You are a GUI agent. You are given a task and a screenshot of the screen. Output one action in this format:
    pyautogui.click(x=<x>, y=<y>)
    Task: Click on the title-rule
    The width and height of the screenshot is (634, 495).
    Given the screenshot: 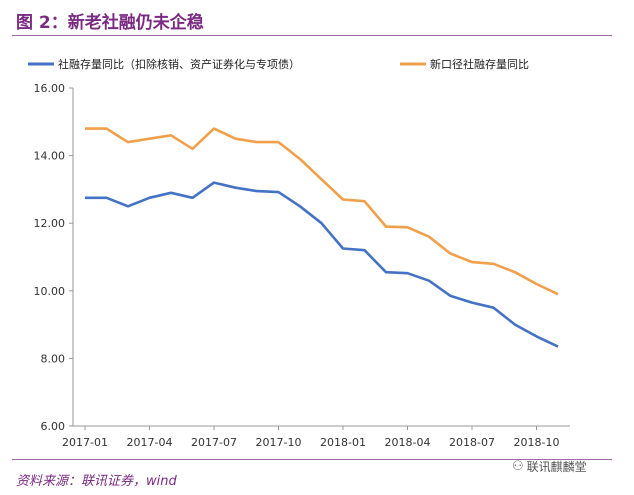 What is the action you would take?
    pyautogui.click(x=312, y=35)
    